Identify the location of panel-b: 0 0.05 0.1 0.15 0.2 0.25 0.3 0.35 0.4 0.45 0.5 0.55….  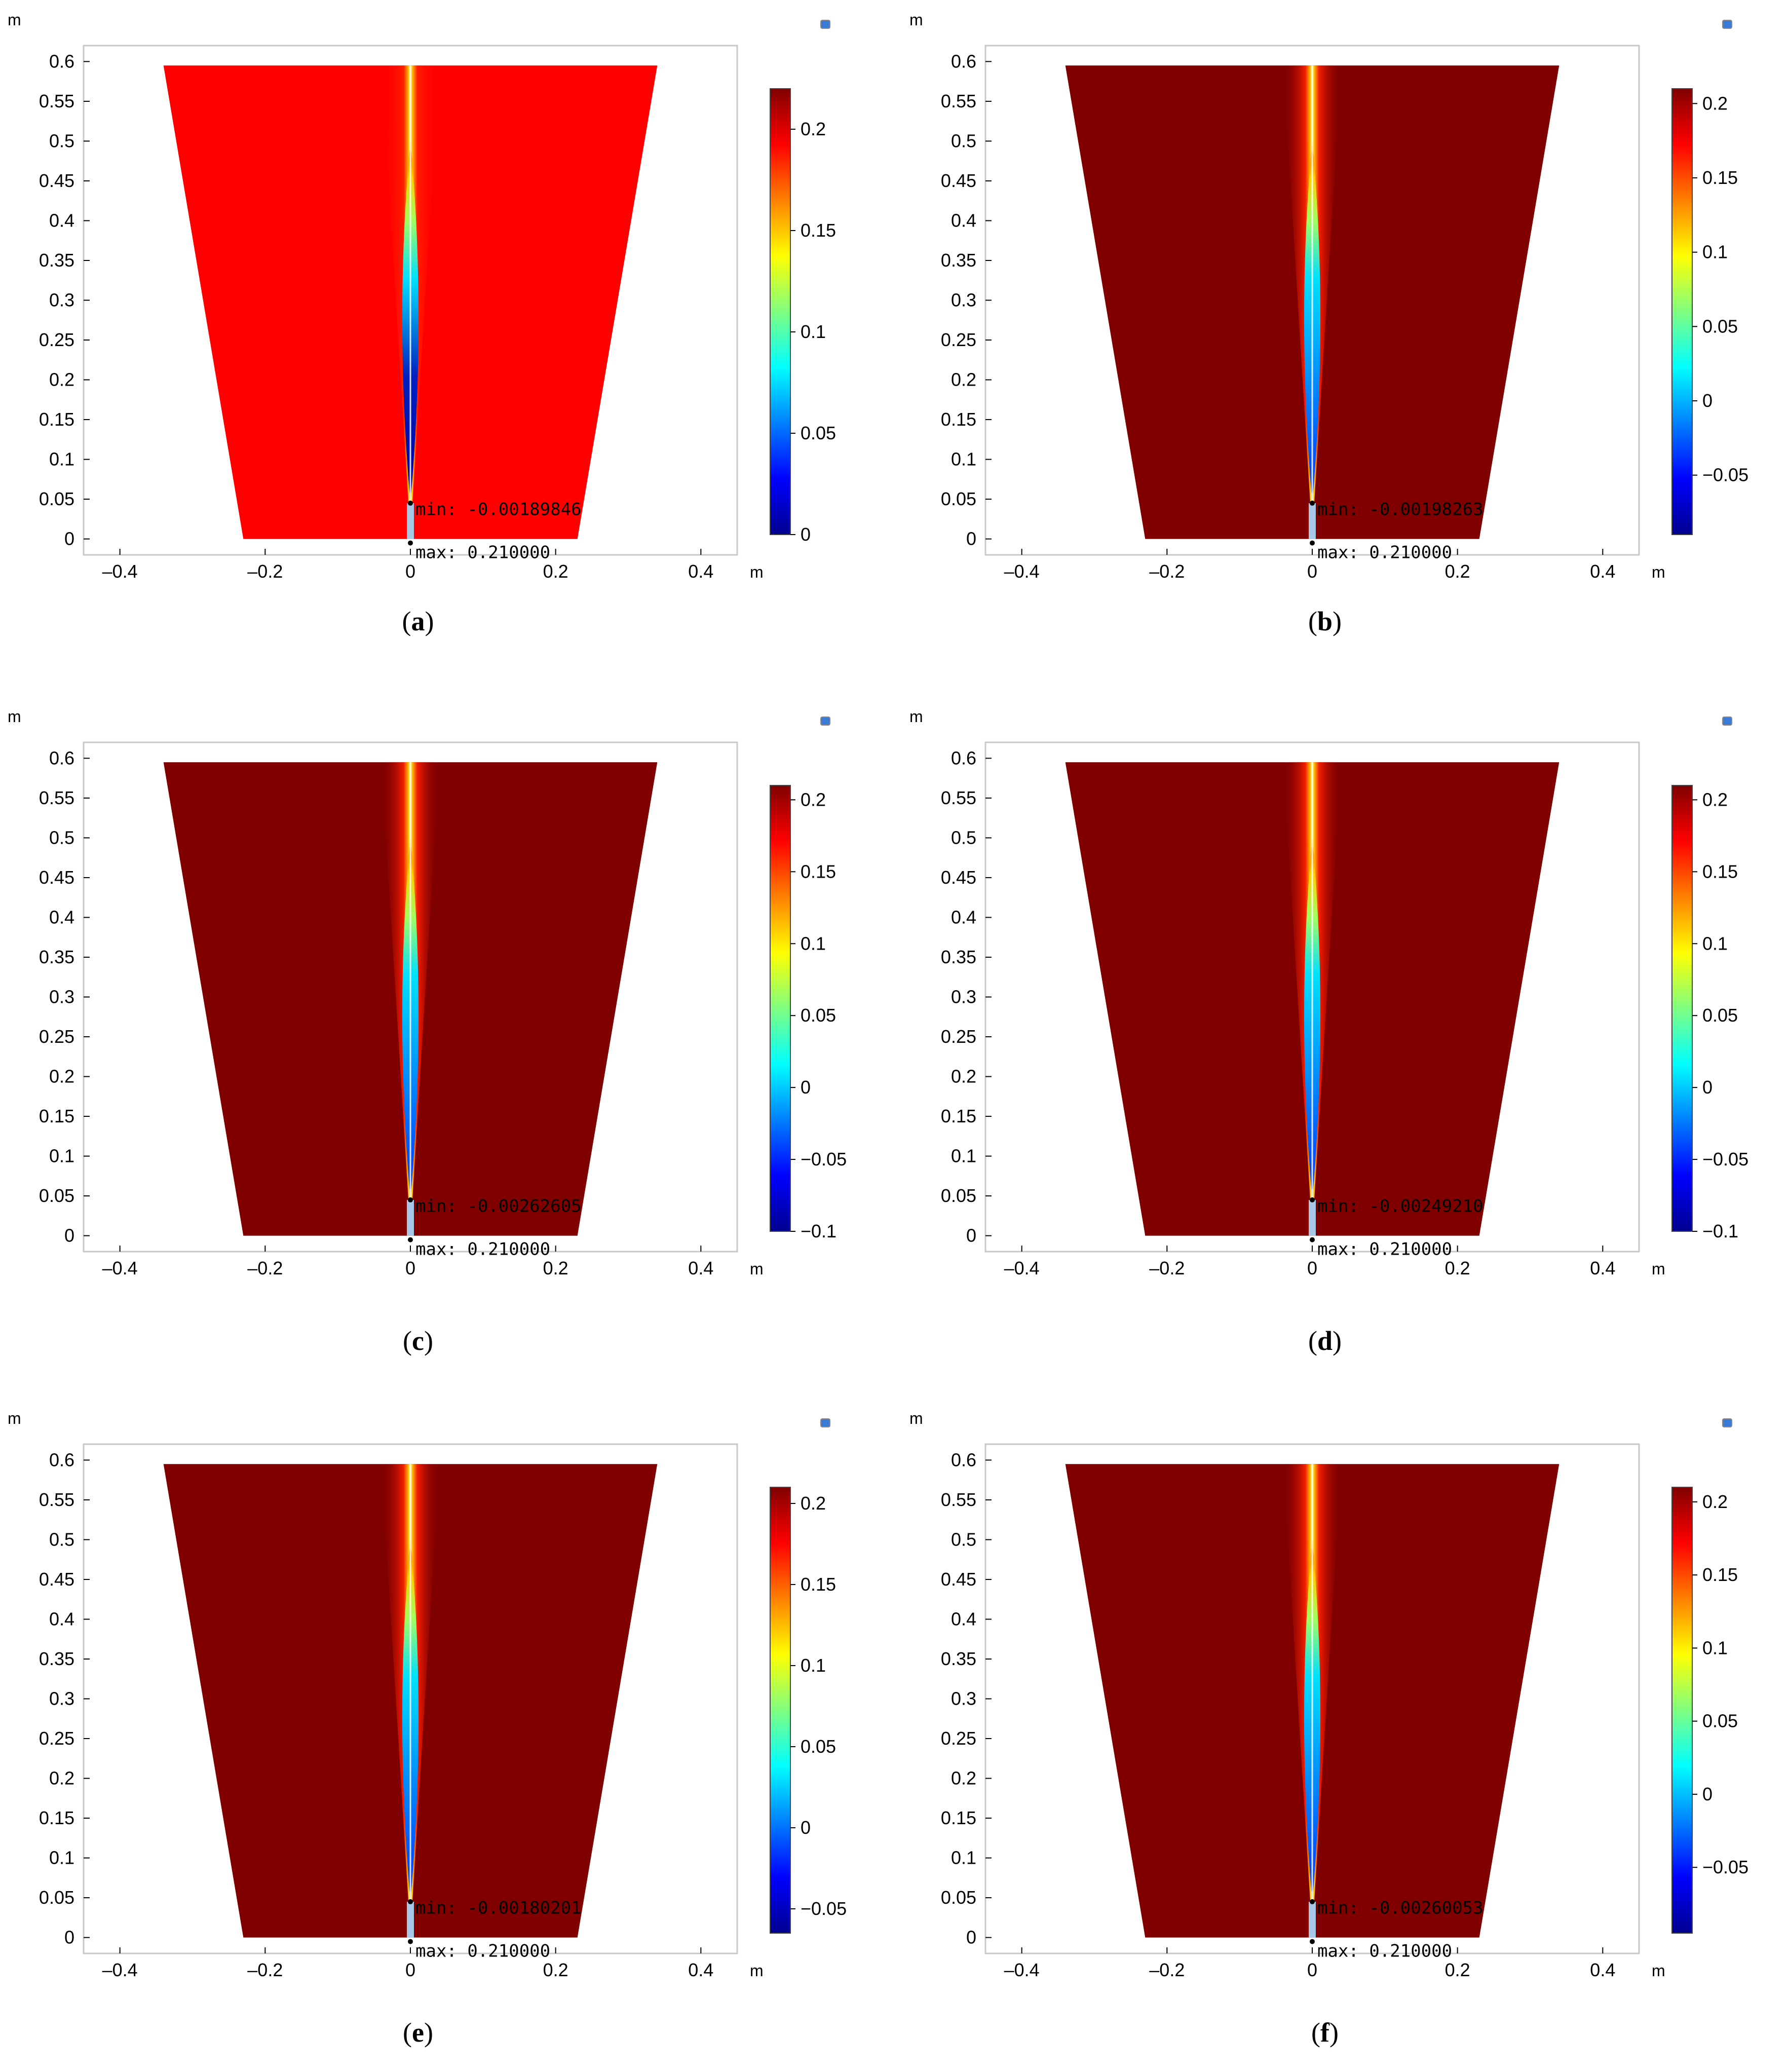
(1328, 296).